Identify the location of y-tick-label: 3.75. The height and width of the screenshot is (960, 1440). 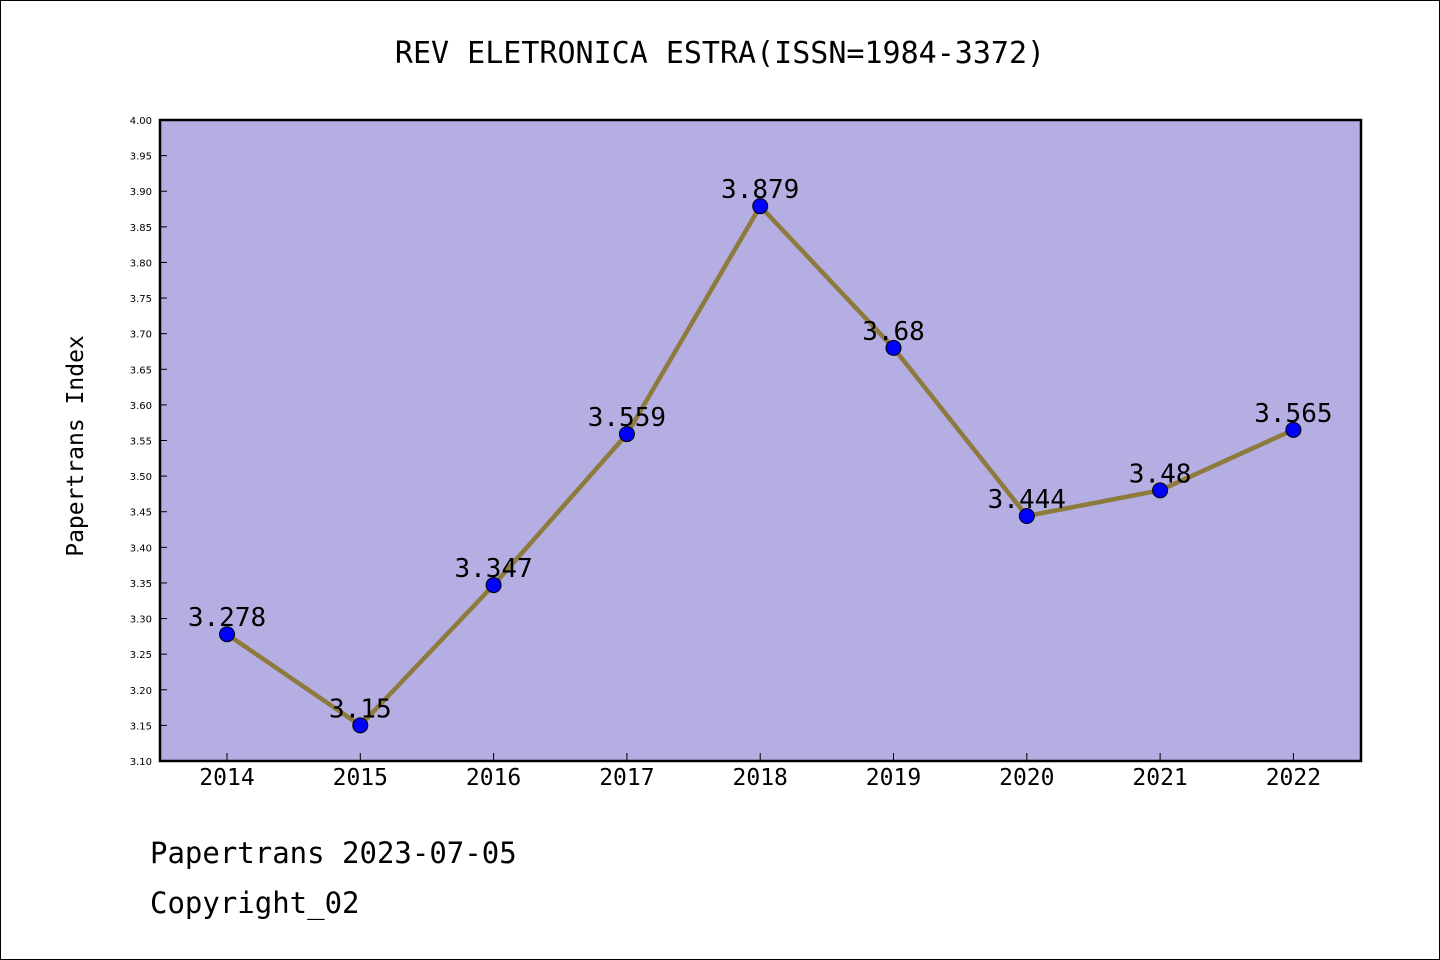
(141, 299).